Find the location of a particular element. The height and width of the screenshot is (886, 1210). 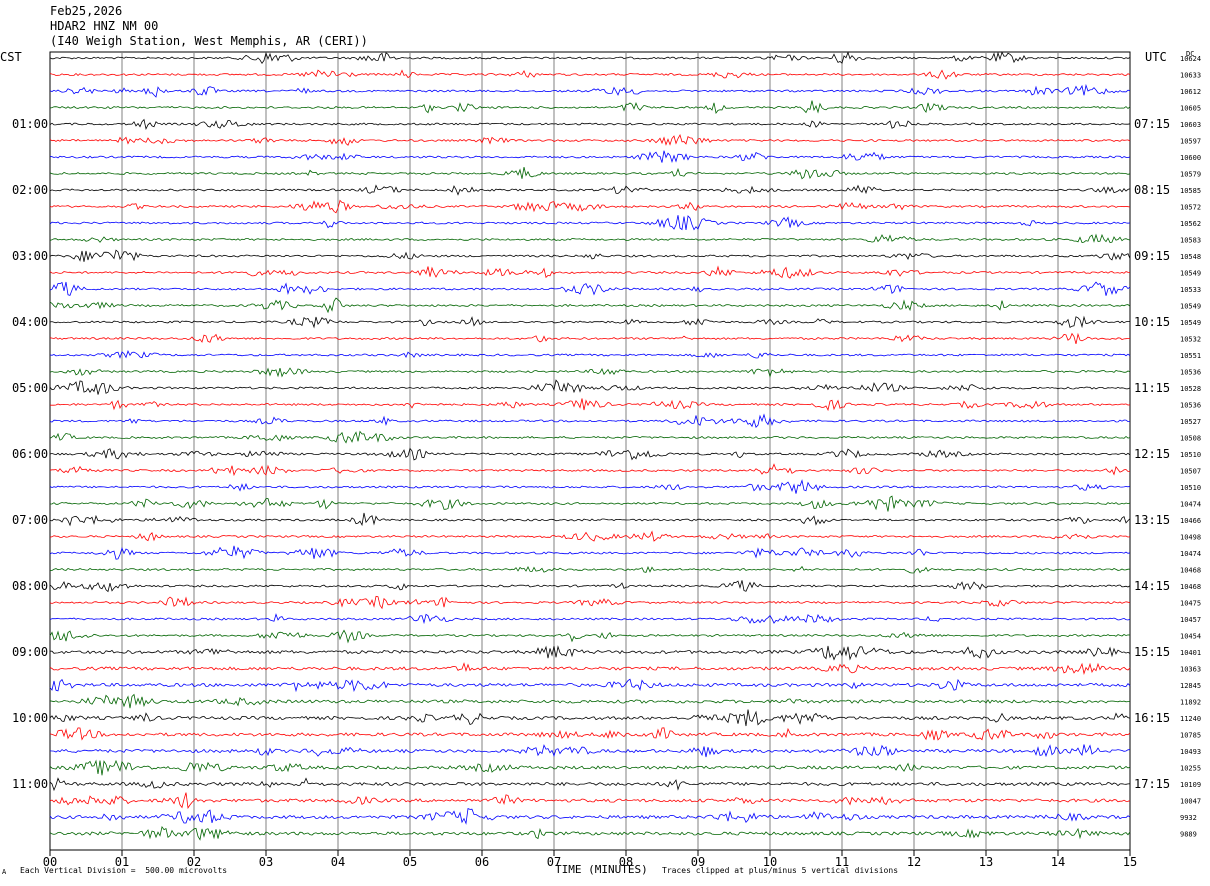

dc-offset-label: 10527 is located at coordinates (1190, 422).